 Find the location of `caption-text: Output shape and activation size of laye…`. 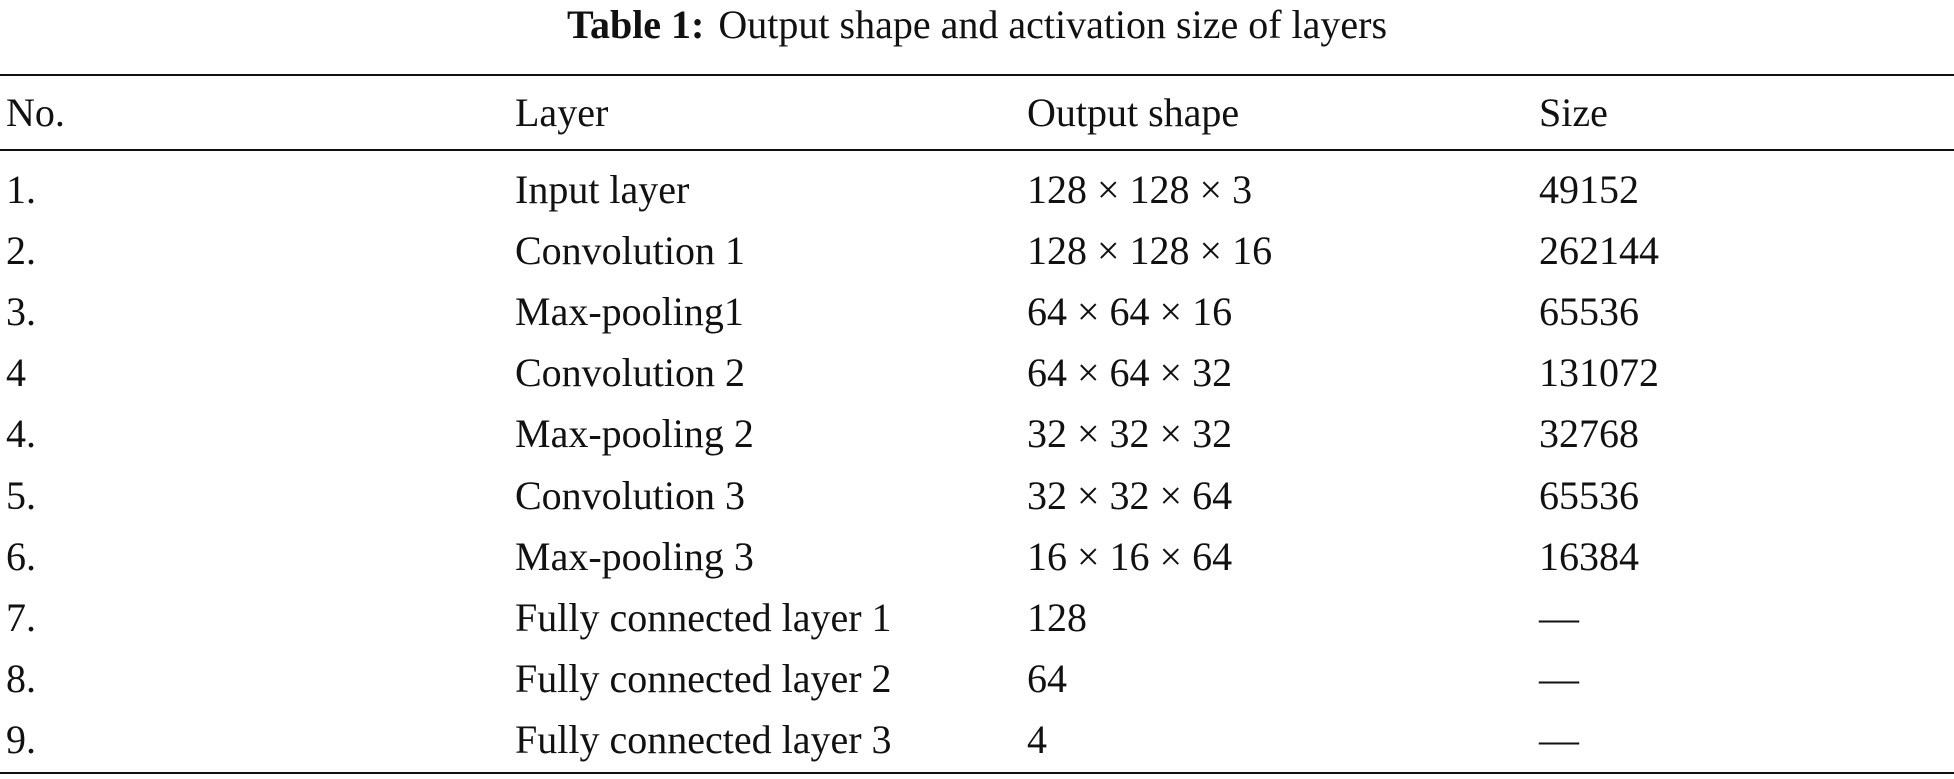

caption-text: Output shape and activation size of laye… is located at coordinates (1053, 24).